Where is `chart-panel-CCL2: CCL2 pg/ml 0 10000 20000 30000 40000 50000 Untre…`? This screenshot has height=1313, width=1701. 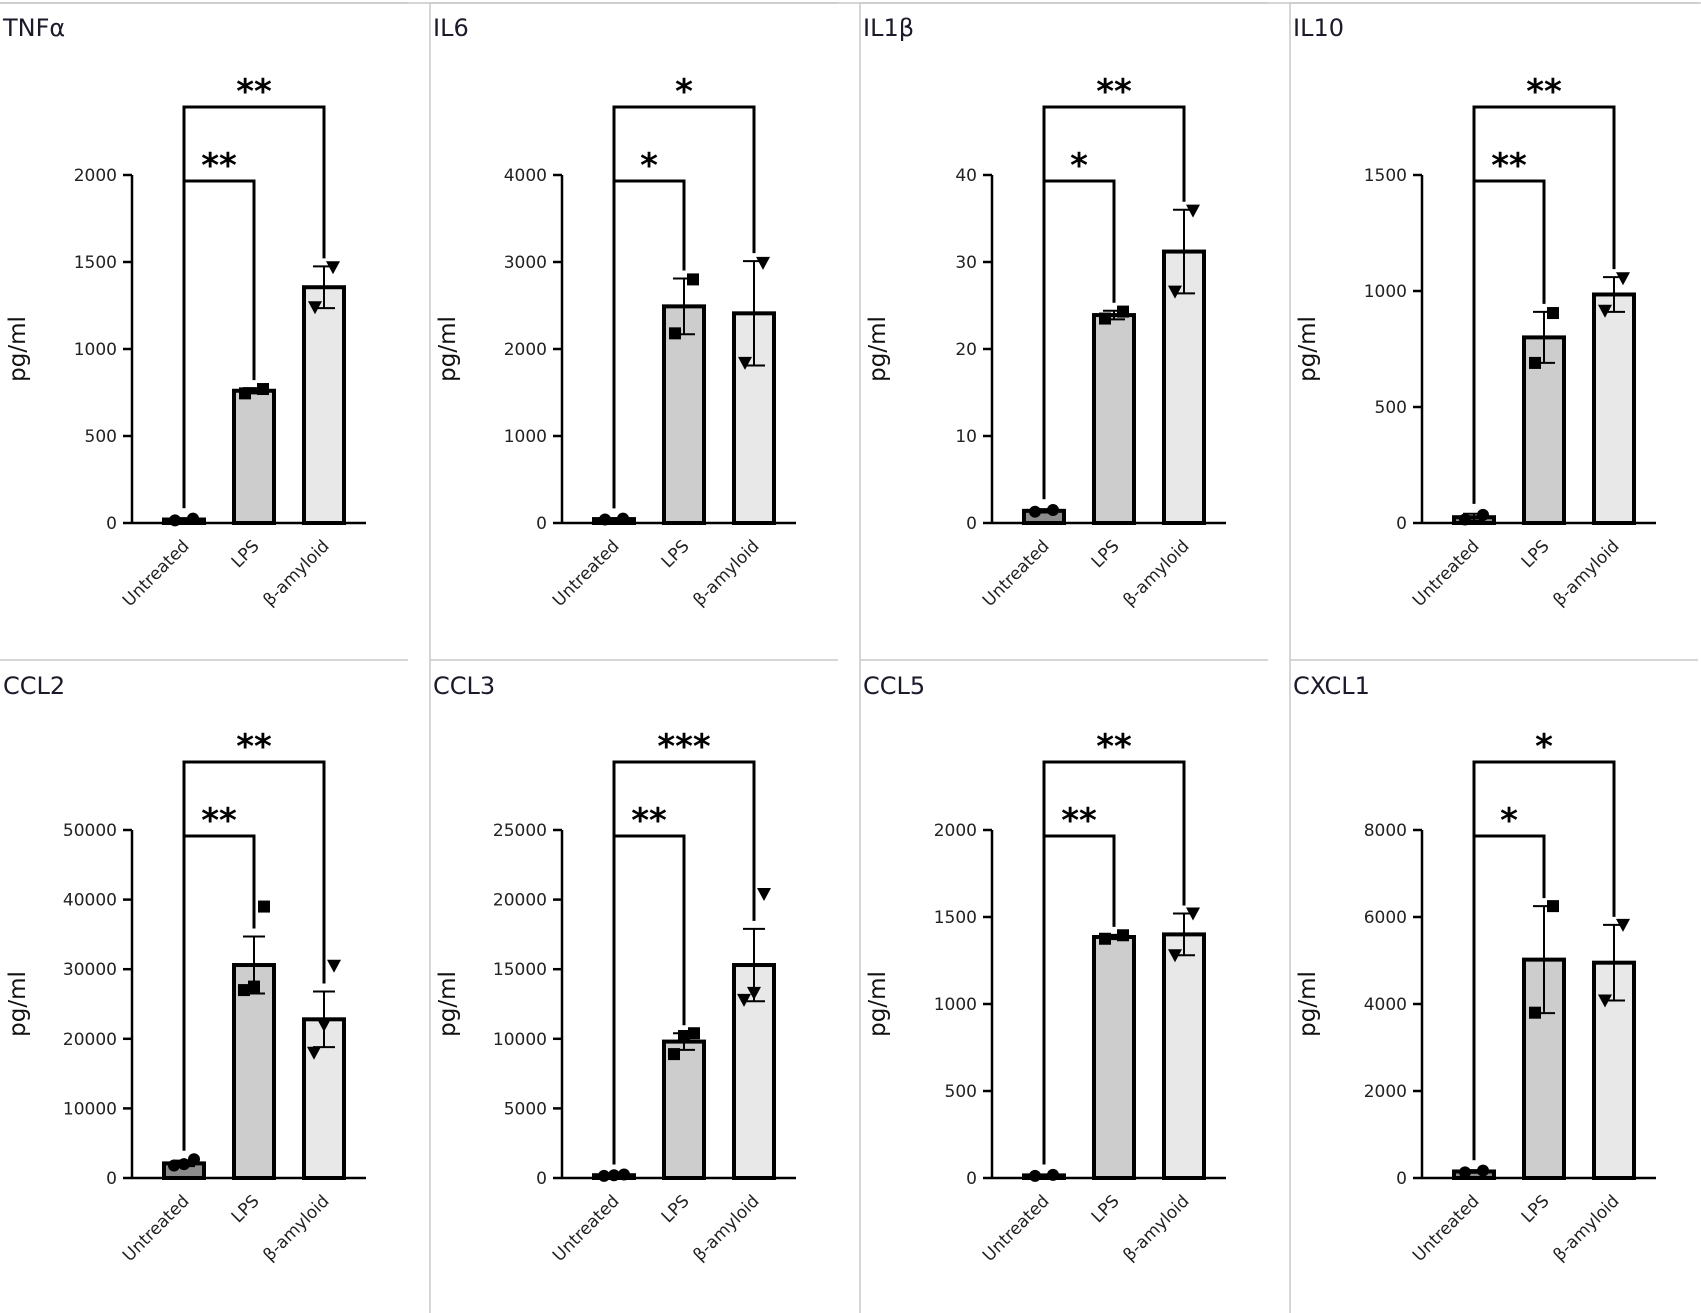 chart-panel-CCL2: CCL2 pg/ml 0 10000 20000 30000 40000 50000 Untre… is located at coordinates (184, 969).